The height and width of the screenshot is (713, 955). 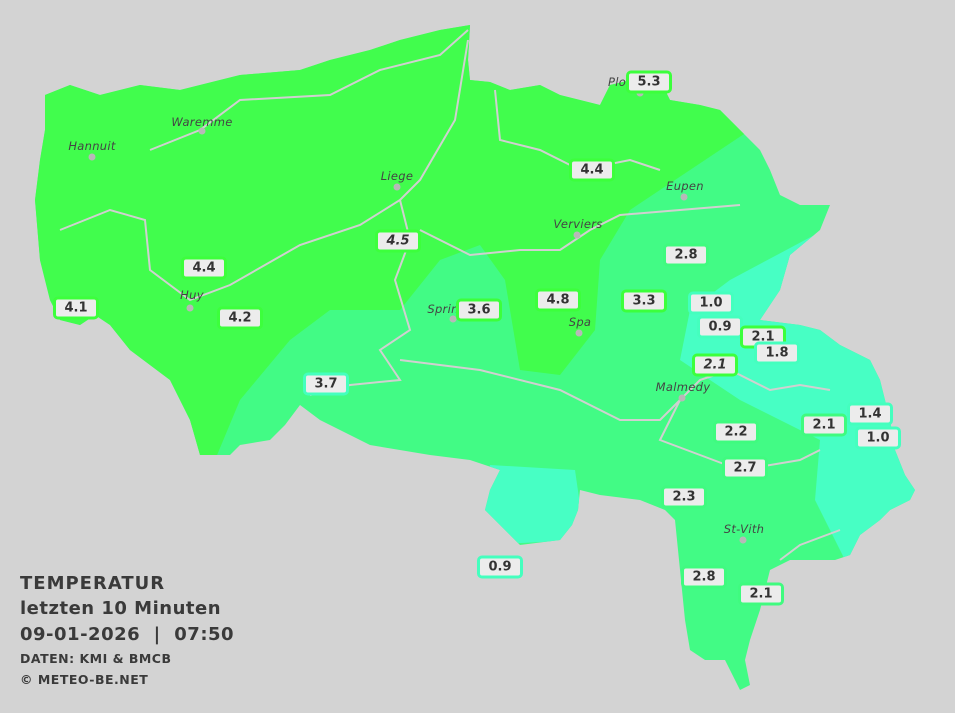 What do you see at coordinates (84, 679) in the screenshot?
I see `legend-copyright: © METEO-BE.NET` at bounding box center [84, 679].